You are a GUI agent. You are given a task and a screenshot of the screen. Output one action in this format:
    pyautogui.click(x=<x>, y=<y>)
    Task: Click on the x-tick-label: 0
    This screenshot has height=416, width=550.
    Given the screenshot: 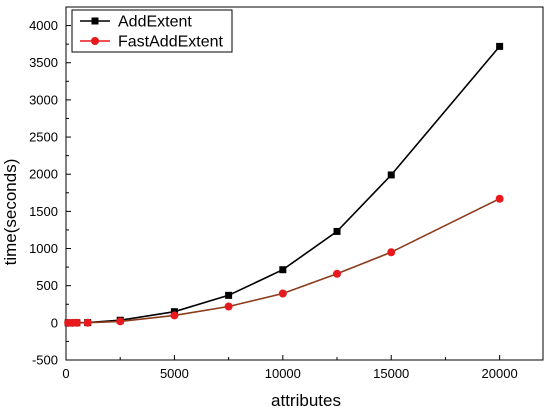 What is the action you would take?
    pyautogui.click(x=65, y=373)
    